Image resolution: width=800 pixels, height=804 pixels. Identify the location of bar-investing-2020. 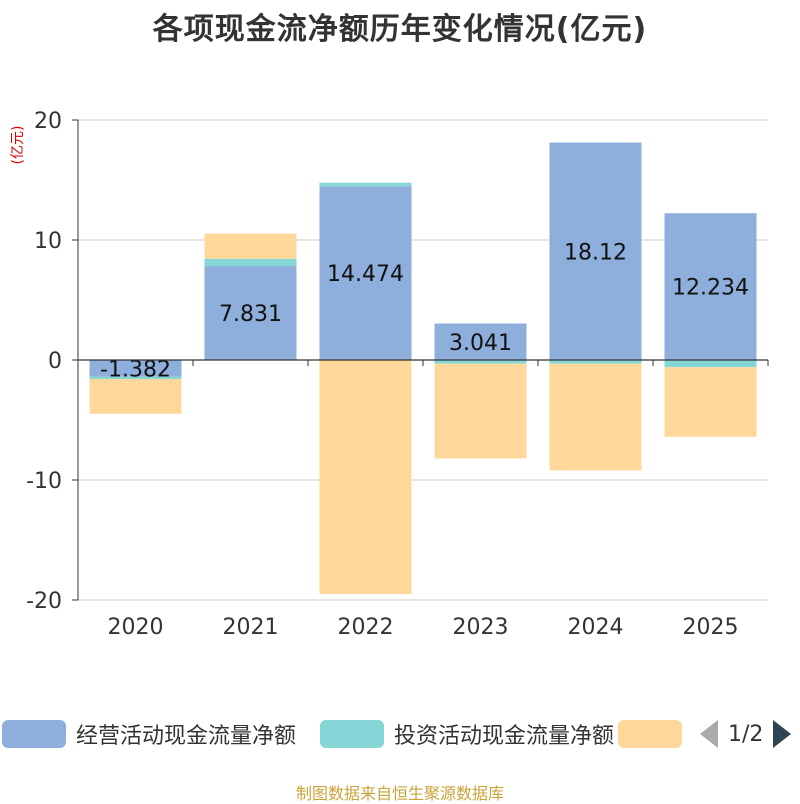
(135, 377).